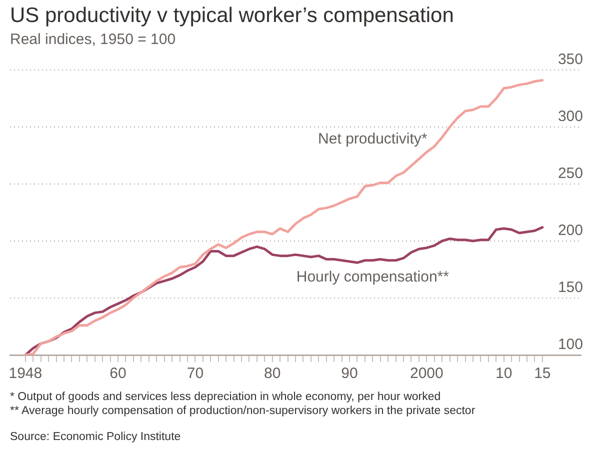 The width and height of the screenshot is (600, 454). I want to click on x-tick-label: 1948, so click(25, 373).